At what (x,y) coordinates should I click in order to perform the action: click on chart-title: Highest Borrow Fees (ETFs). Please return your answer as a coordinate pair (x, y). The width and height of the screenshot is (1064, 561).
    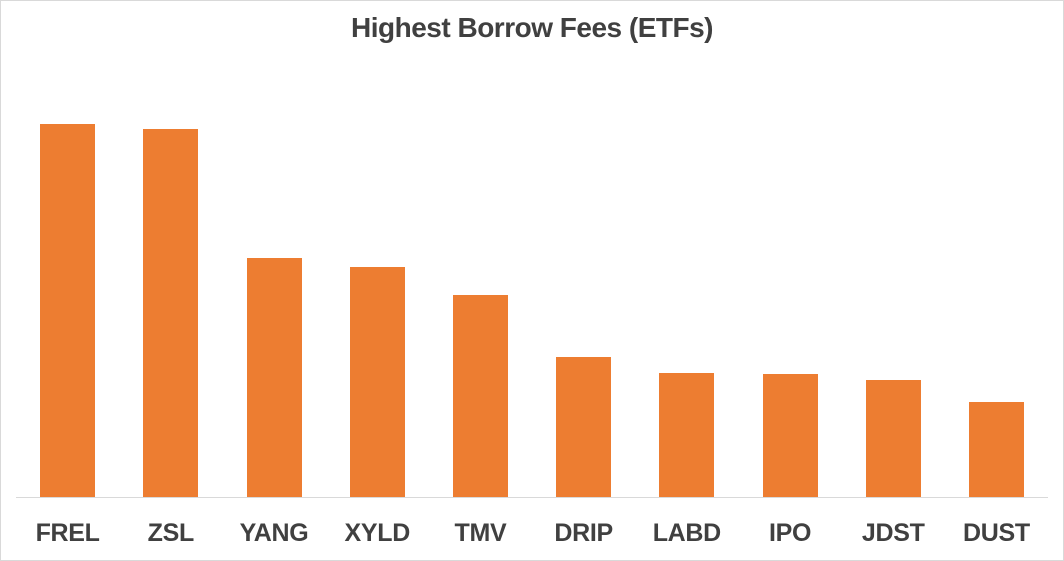
    Looking at the image, I should click on (532, 27).